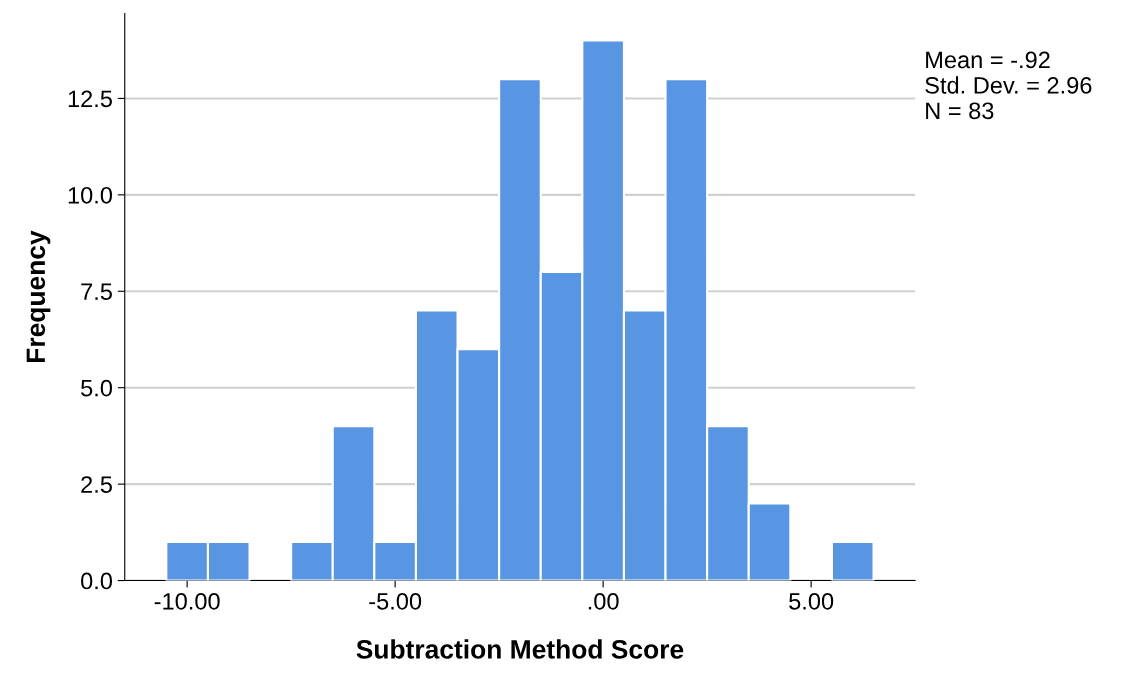  What do you see at coordinates (97, 581) in the screenshot?
I see `y-tick-label: 0.0` at bounding box center [97, 581].